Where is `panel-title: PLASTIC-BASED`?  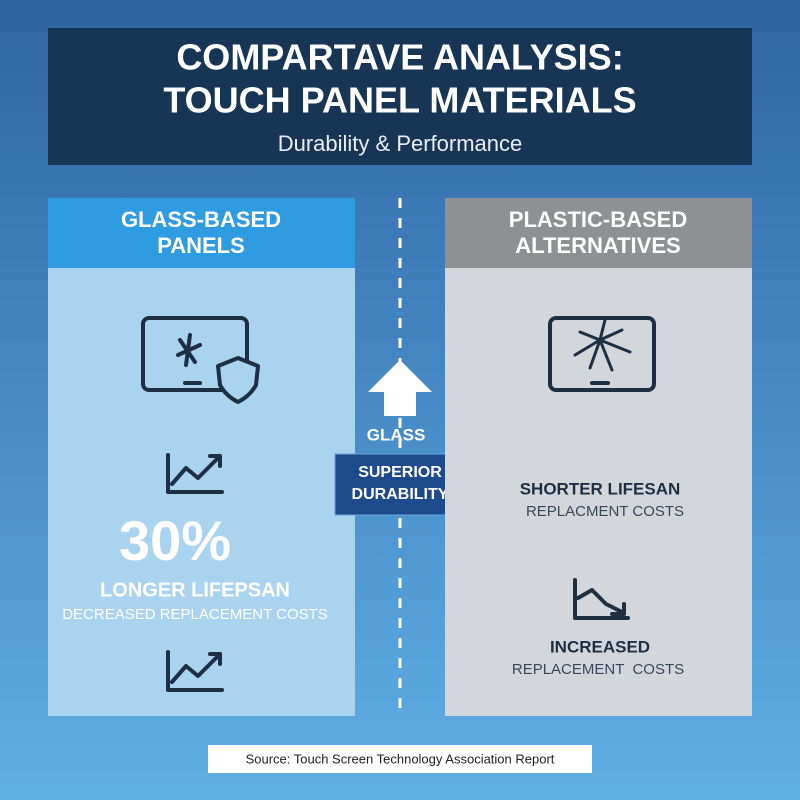
panel-title: PLASTIC-BASED is located at coordinates (598, 219).